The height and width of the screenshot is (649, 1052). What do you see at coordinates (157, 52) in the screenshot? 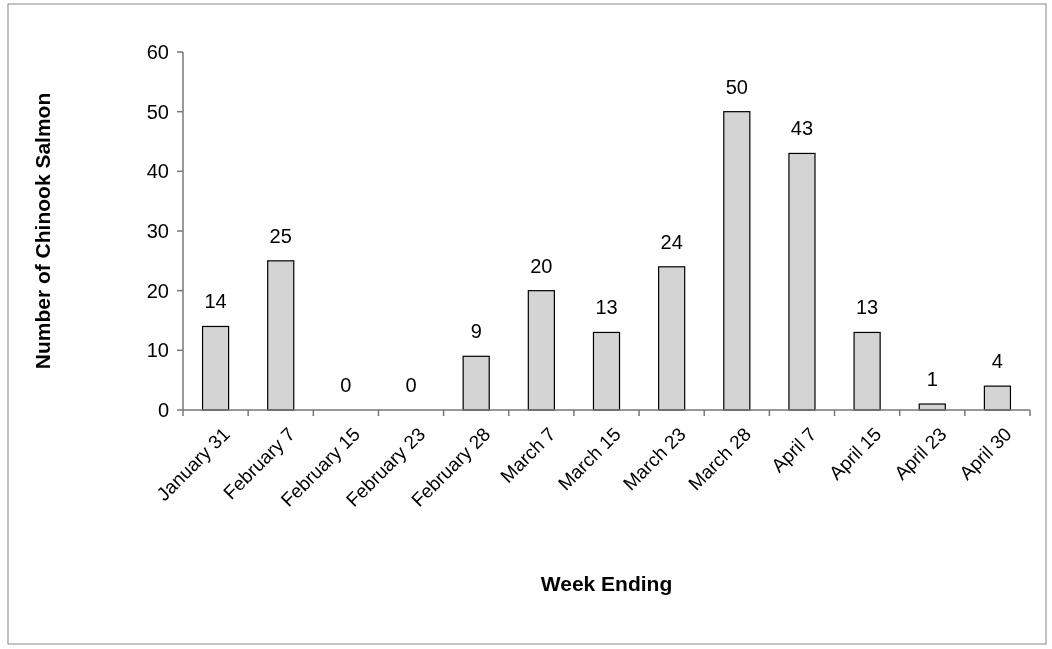
I see `y-tick-label: 60` at bounding box center [157, 52].